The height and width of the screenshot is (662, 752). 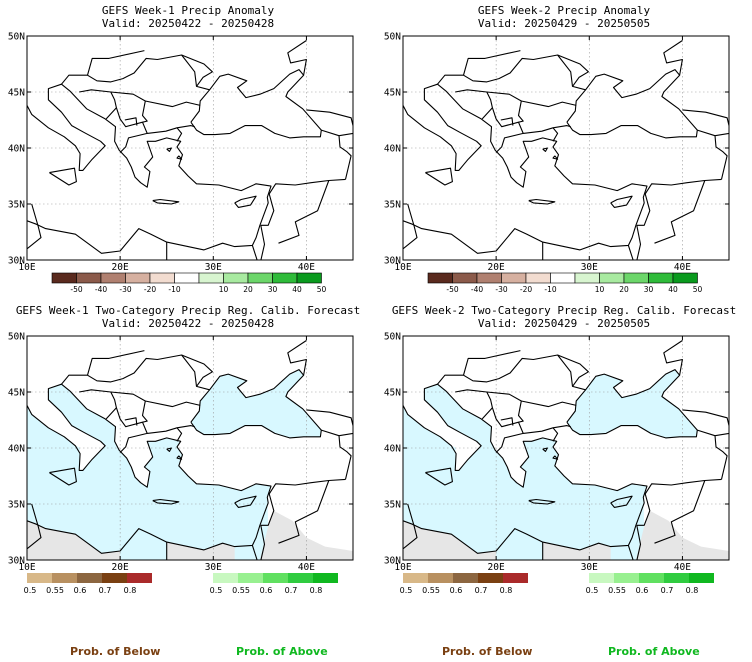 I want to click on colorbar-label: 30, so click(x=273, y=289).